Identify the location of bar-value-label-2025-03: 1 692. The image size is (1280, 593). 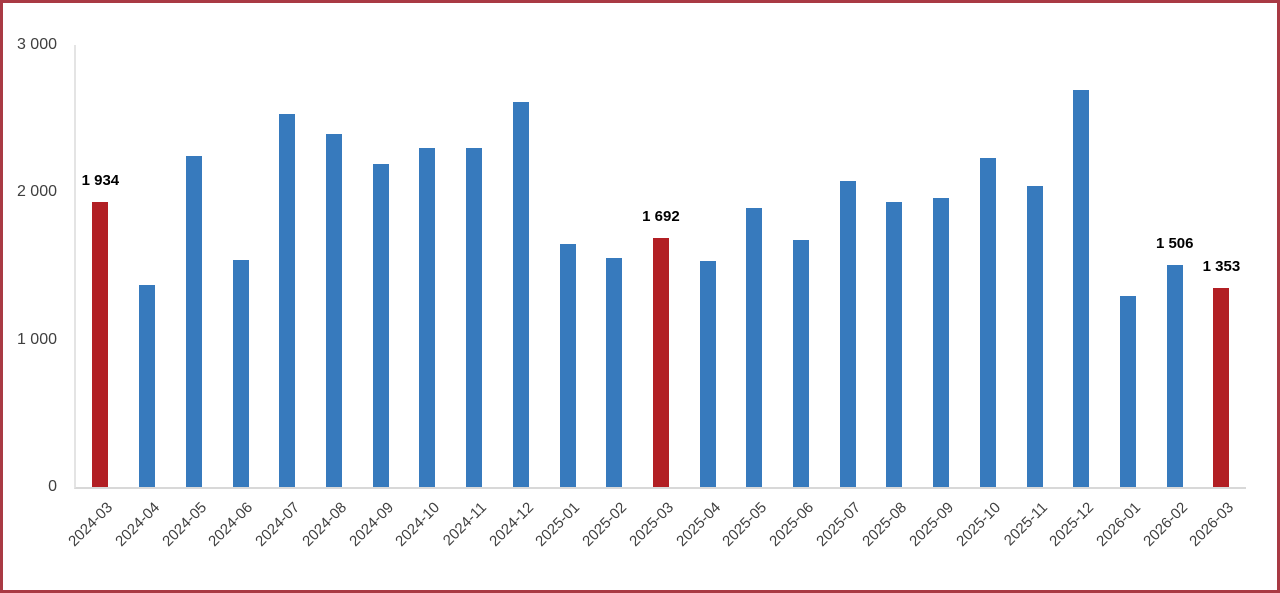
(661, 216).